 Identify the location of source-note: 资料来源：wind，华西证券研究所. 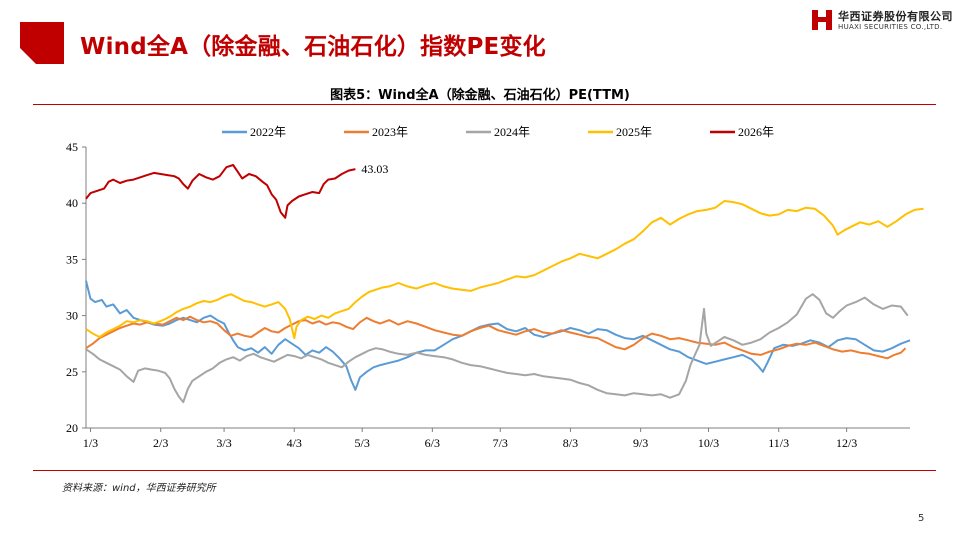
(139, 488).